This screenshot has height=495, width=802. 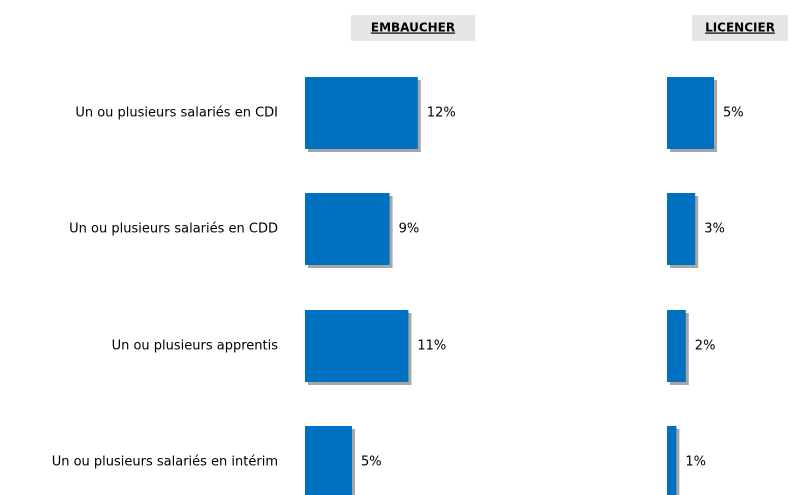 I want to click on panel-header: LICENCIER, so click(x=740, y=28).